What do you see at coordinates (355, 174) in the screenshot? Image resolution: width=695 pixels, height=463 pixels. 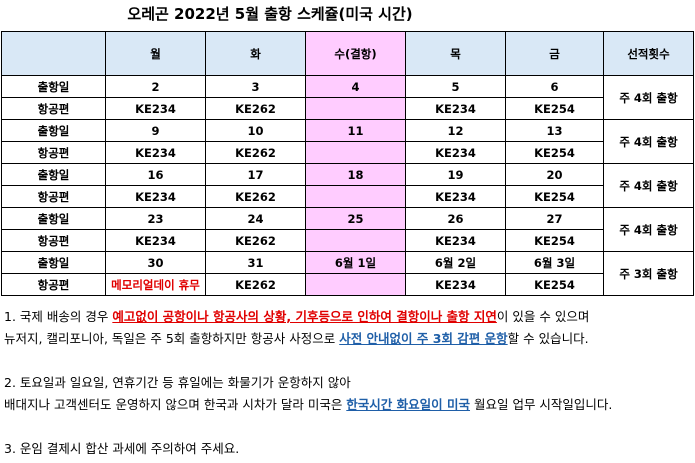 I see `date-cell-wed: 18` at bounding box center [355, 174].